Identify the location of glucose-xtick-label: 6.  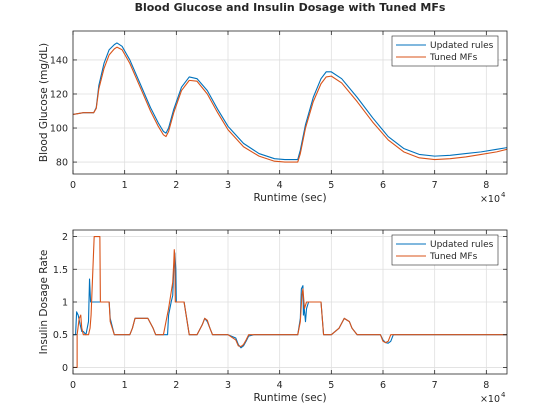
(383, 185).